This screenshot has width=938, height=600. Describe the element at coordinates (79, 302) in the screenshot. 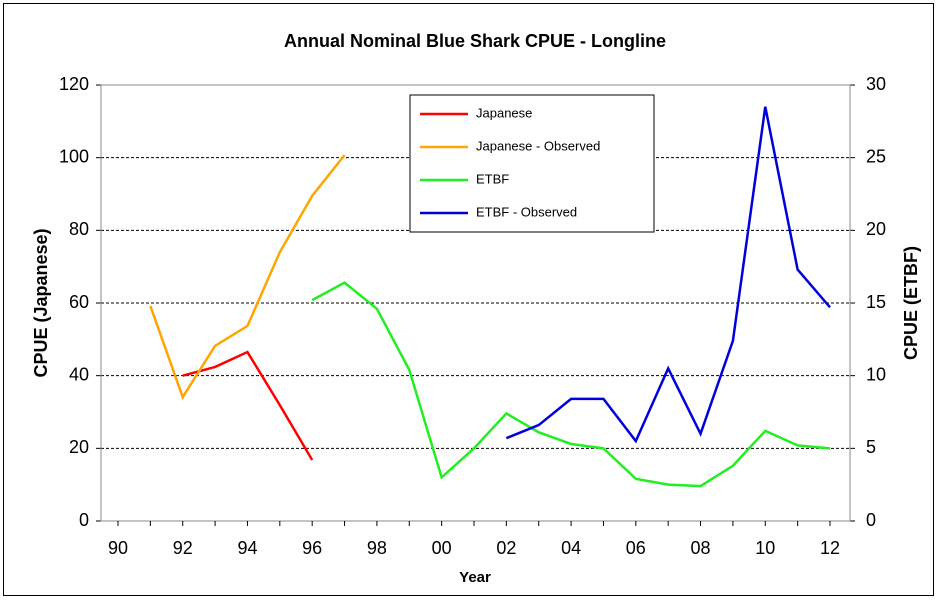

I see `y-tick-label: 60` at that location.